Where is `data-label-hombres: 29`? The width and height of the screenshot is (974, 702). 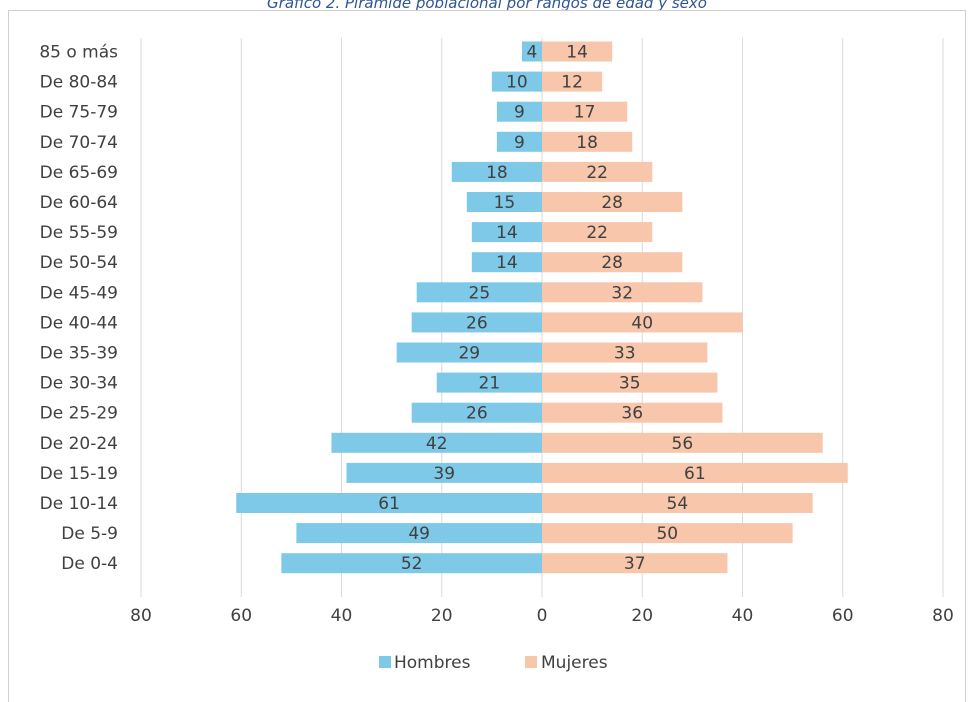
data-label-hombres: 29 is located at coordinates (469, 354).